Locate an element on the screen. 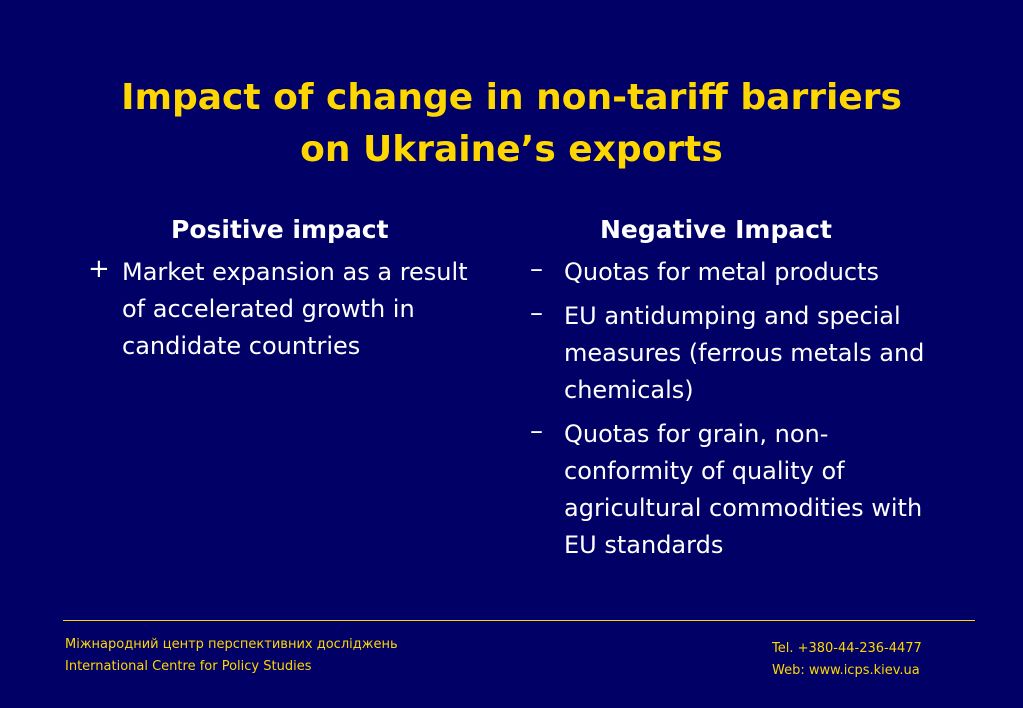 This screenshot has width=1023, height=708. slide-title-line-2: on Ukraine’s exports is located at coordinates (511, 149).